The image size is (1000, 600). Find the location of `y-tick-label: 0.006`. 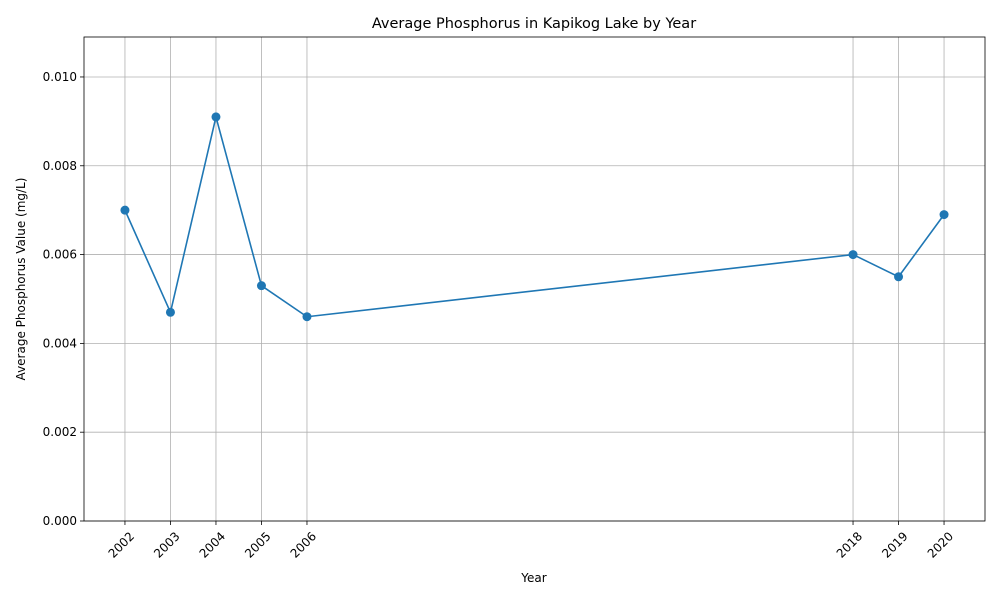

y-tick-label: 0.006 is located at coordinates (60, 255).